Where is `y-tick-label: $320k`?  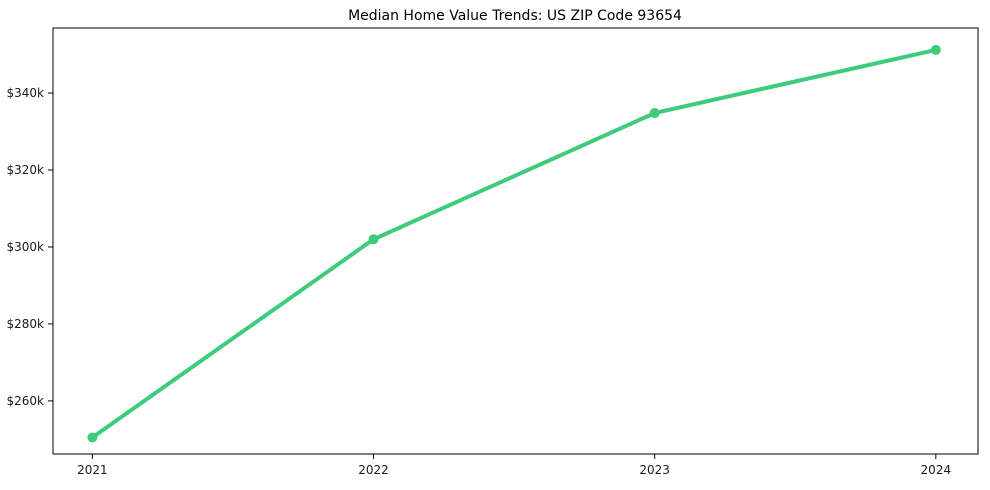
y-tick-label: $320k is located at coordinates (26, 170).